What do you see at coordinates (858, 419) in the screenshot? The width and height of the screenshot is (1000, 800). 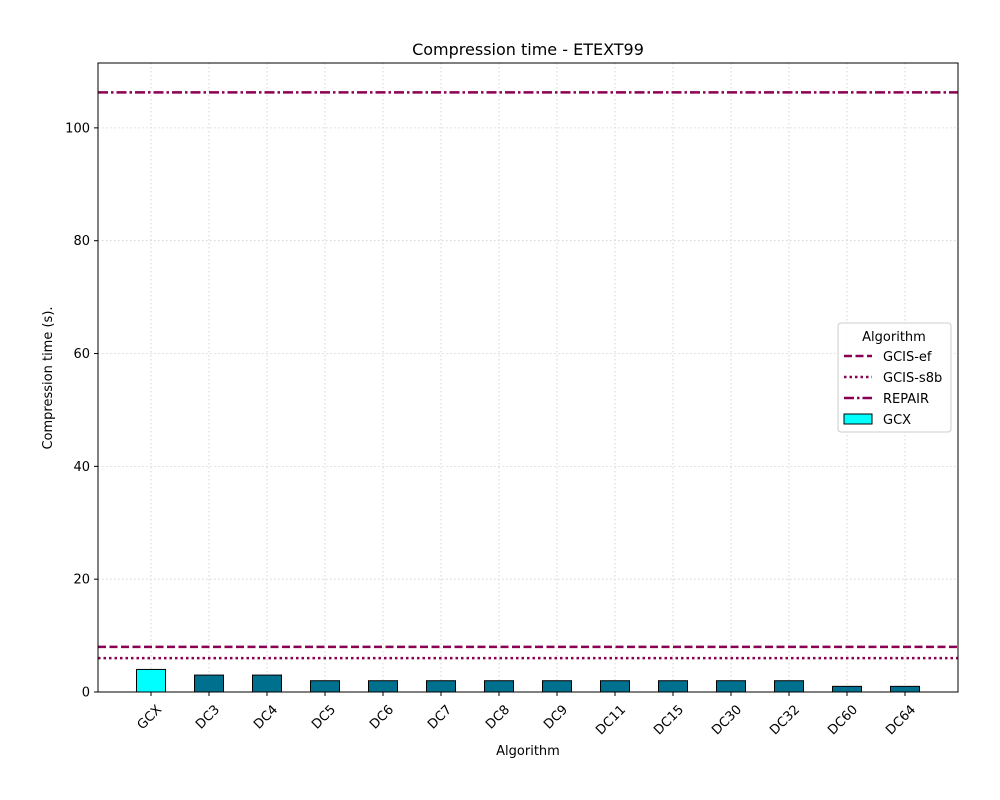 I see `legend-swatch-gcx` at bounding box center [858, 419].